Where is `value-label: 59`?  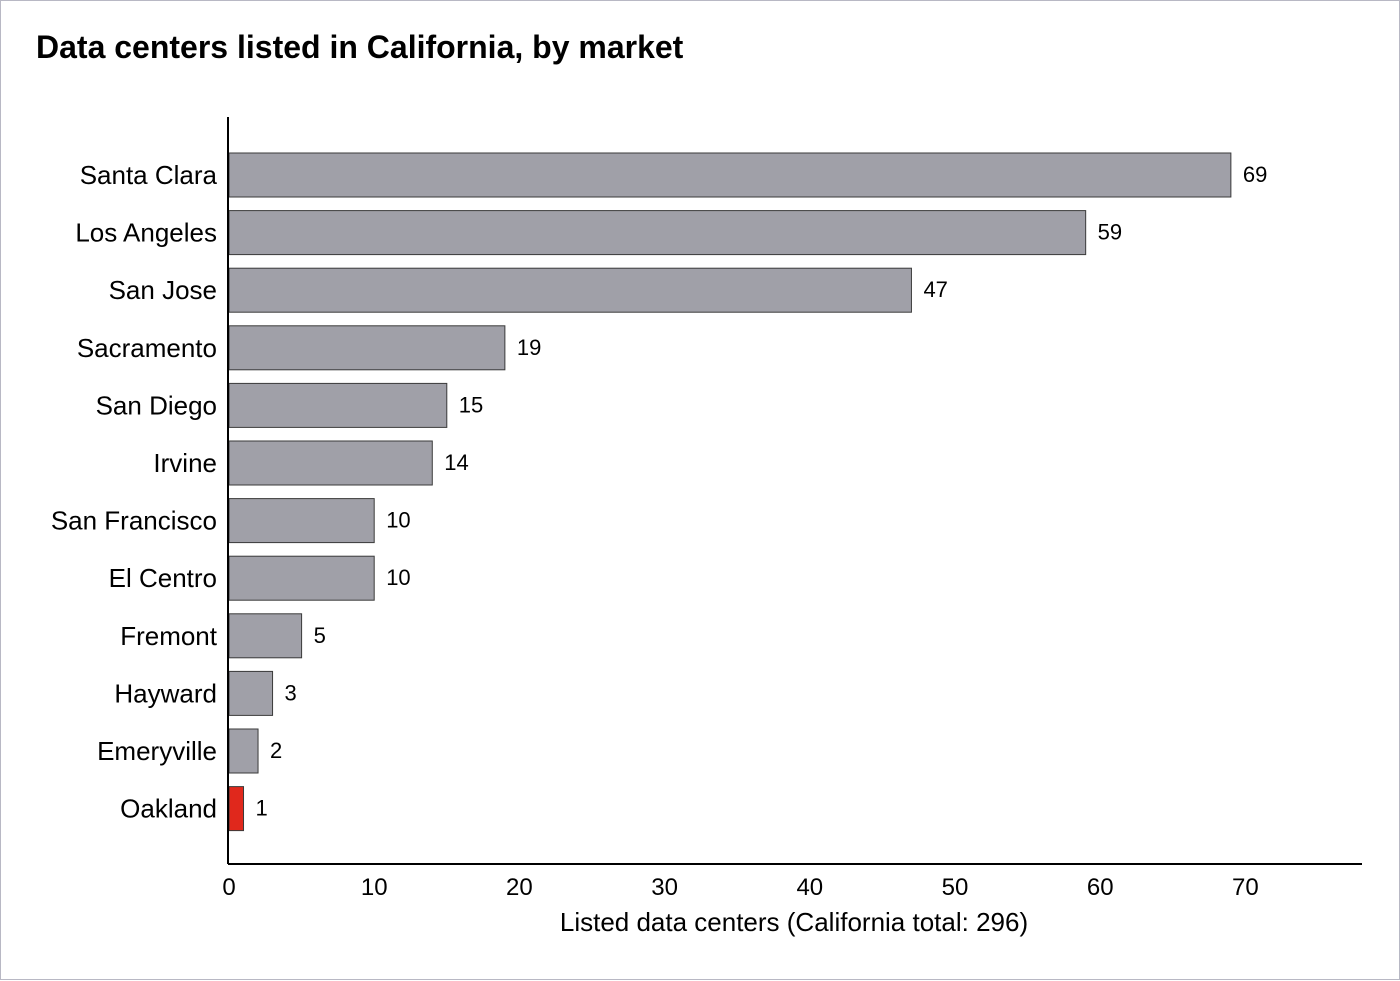 value-label: 59 is located at coordinates (1110, 232).